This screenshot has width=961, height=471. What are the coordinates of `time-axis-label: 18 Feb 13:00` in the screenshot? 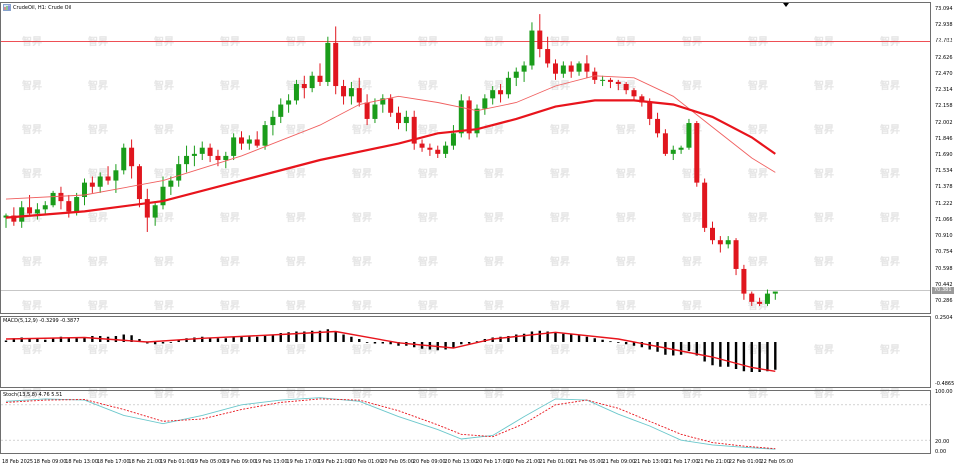 It's located at (81, 462).